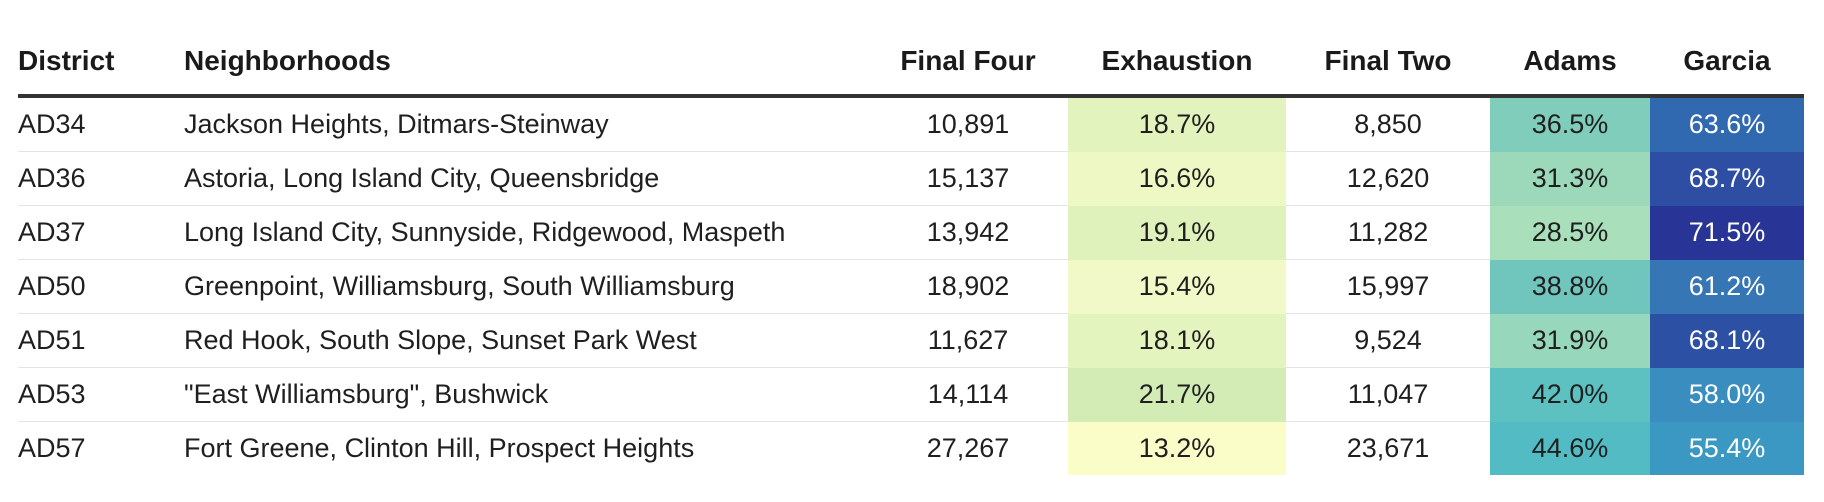 The height and width of the screenshot is (502, 1824). I want to click on exhaustion-cell: 15.4%, so click(1177, 286).